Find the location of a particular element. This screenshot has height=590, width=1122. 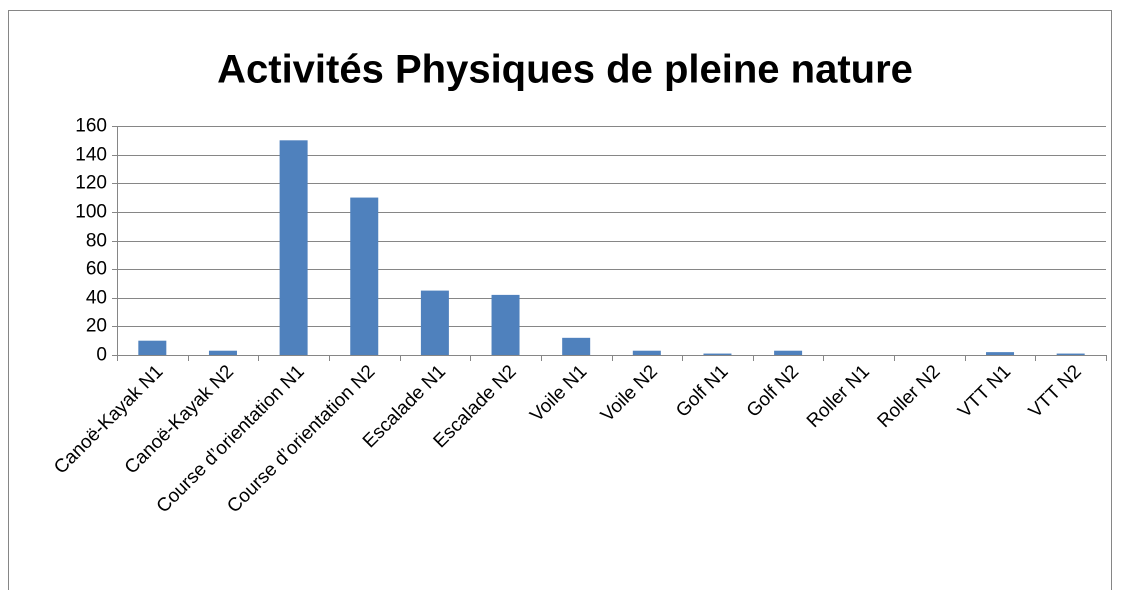

chart-title: Activités Physiques de pleine nature is located at coordinates (565, 70).